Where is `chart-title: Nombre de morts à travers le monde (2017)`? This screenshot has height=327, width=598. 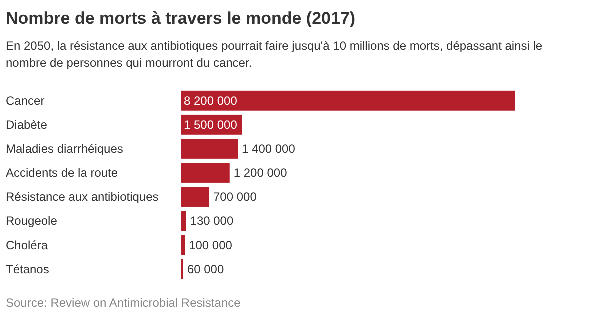 chart-title: Nombre de morts à travers le monde (2017) is located at coordinates (181, 18).